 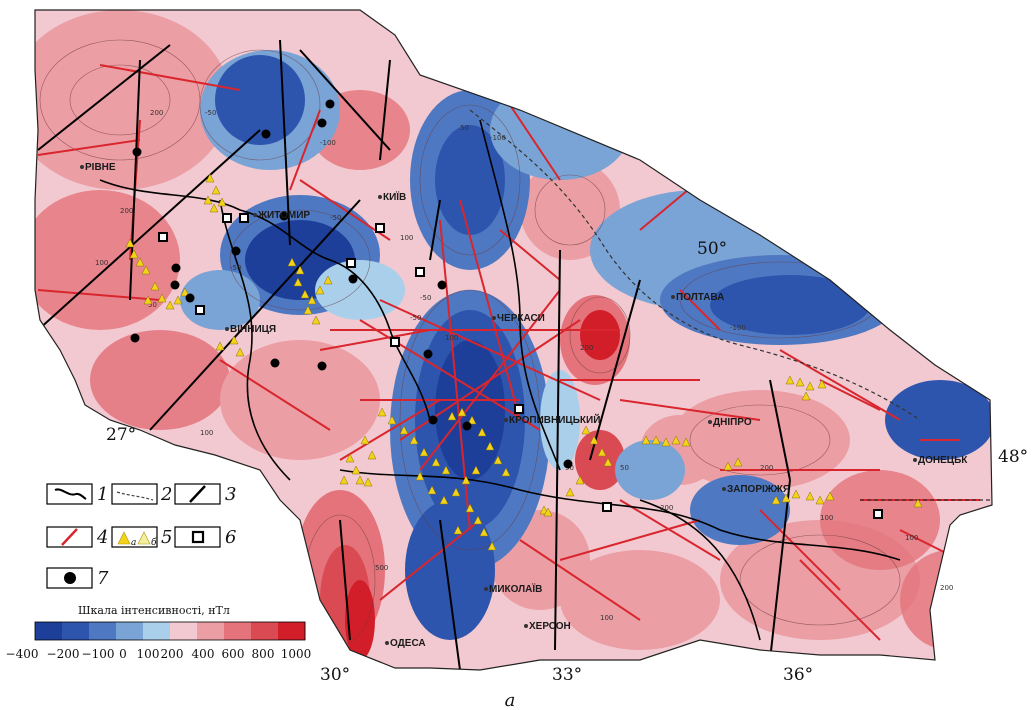 I want to click on legend-item-6: 6, so click(x=205, y=537).